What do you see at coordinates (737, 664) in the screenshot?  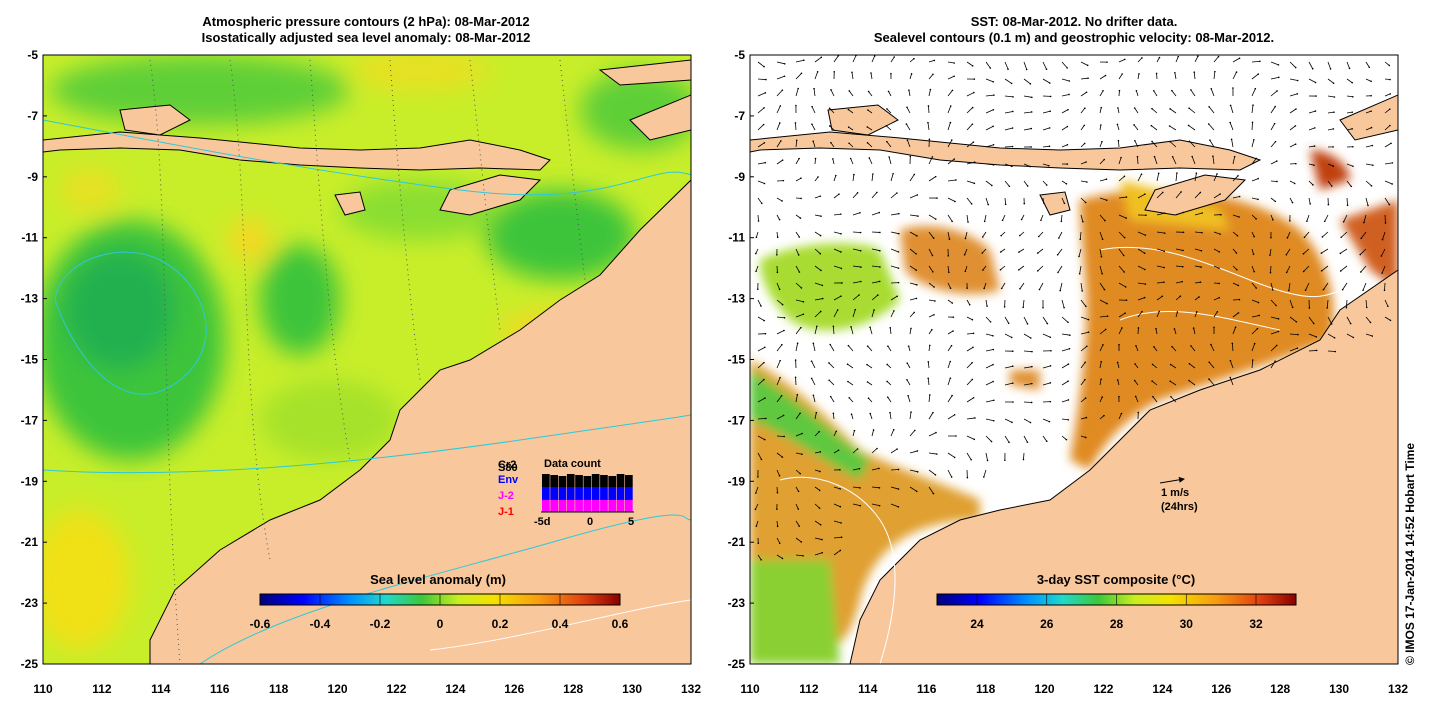 I see `lat-tick-label: -25` at bounding box center [737, 664].